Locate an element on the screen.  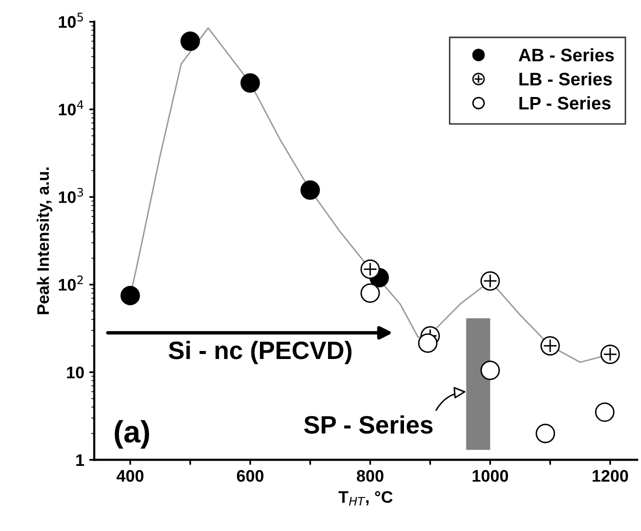
y-tick-label: 10$^{2}$ is located at coordinates (70, 283).